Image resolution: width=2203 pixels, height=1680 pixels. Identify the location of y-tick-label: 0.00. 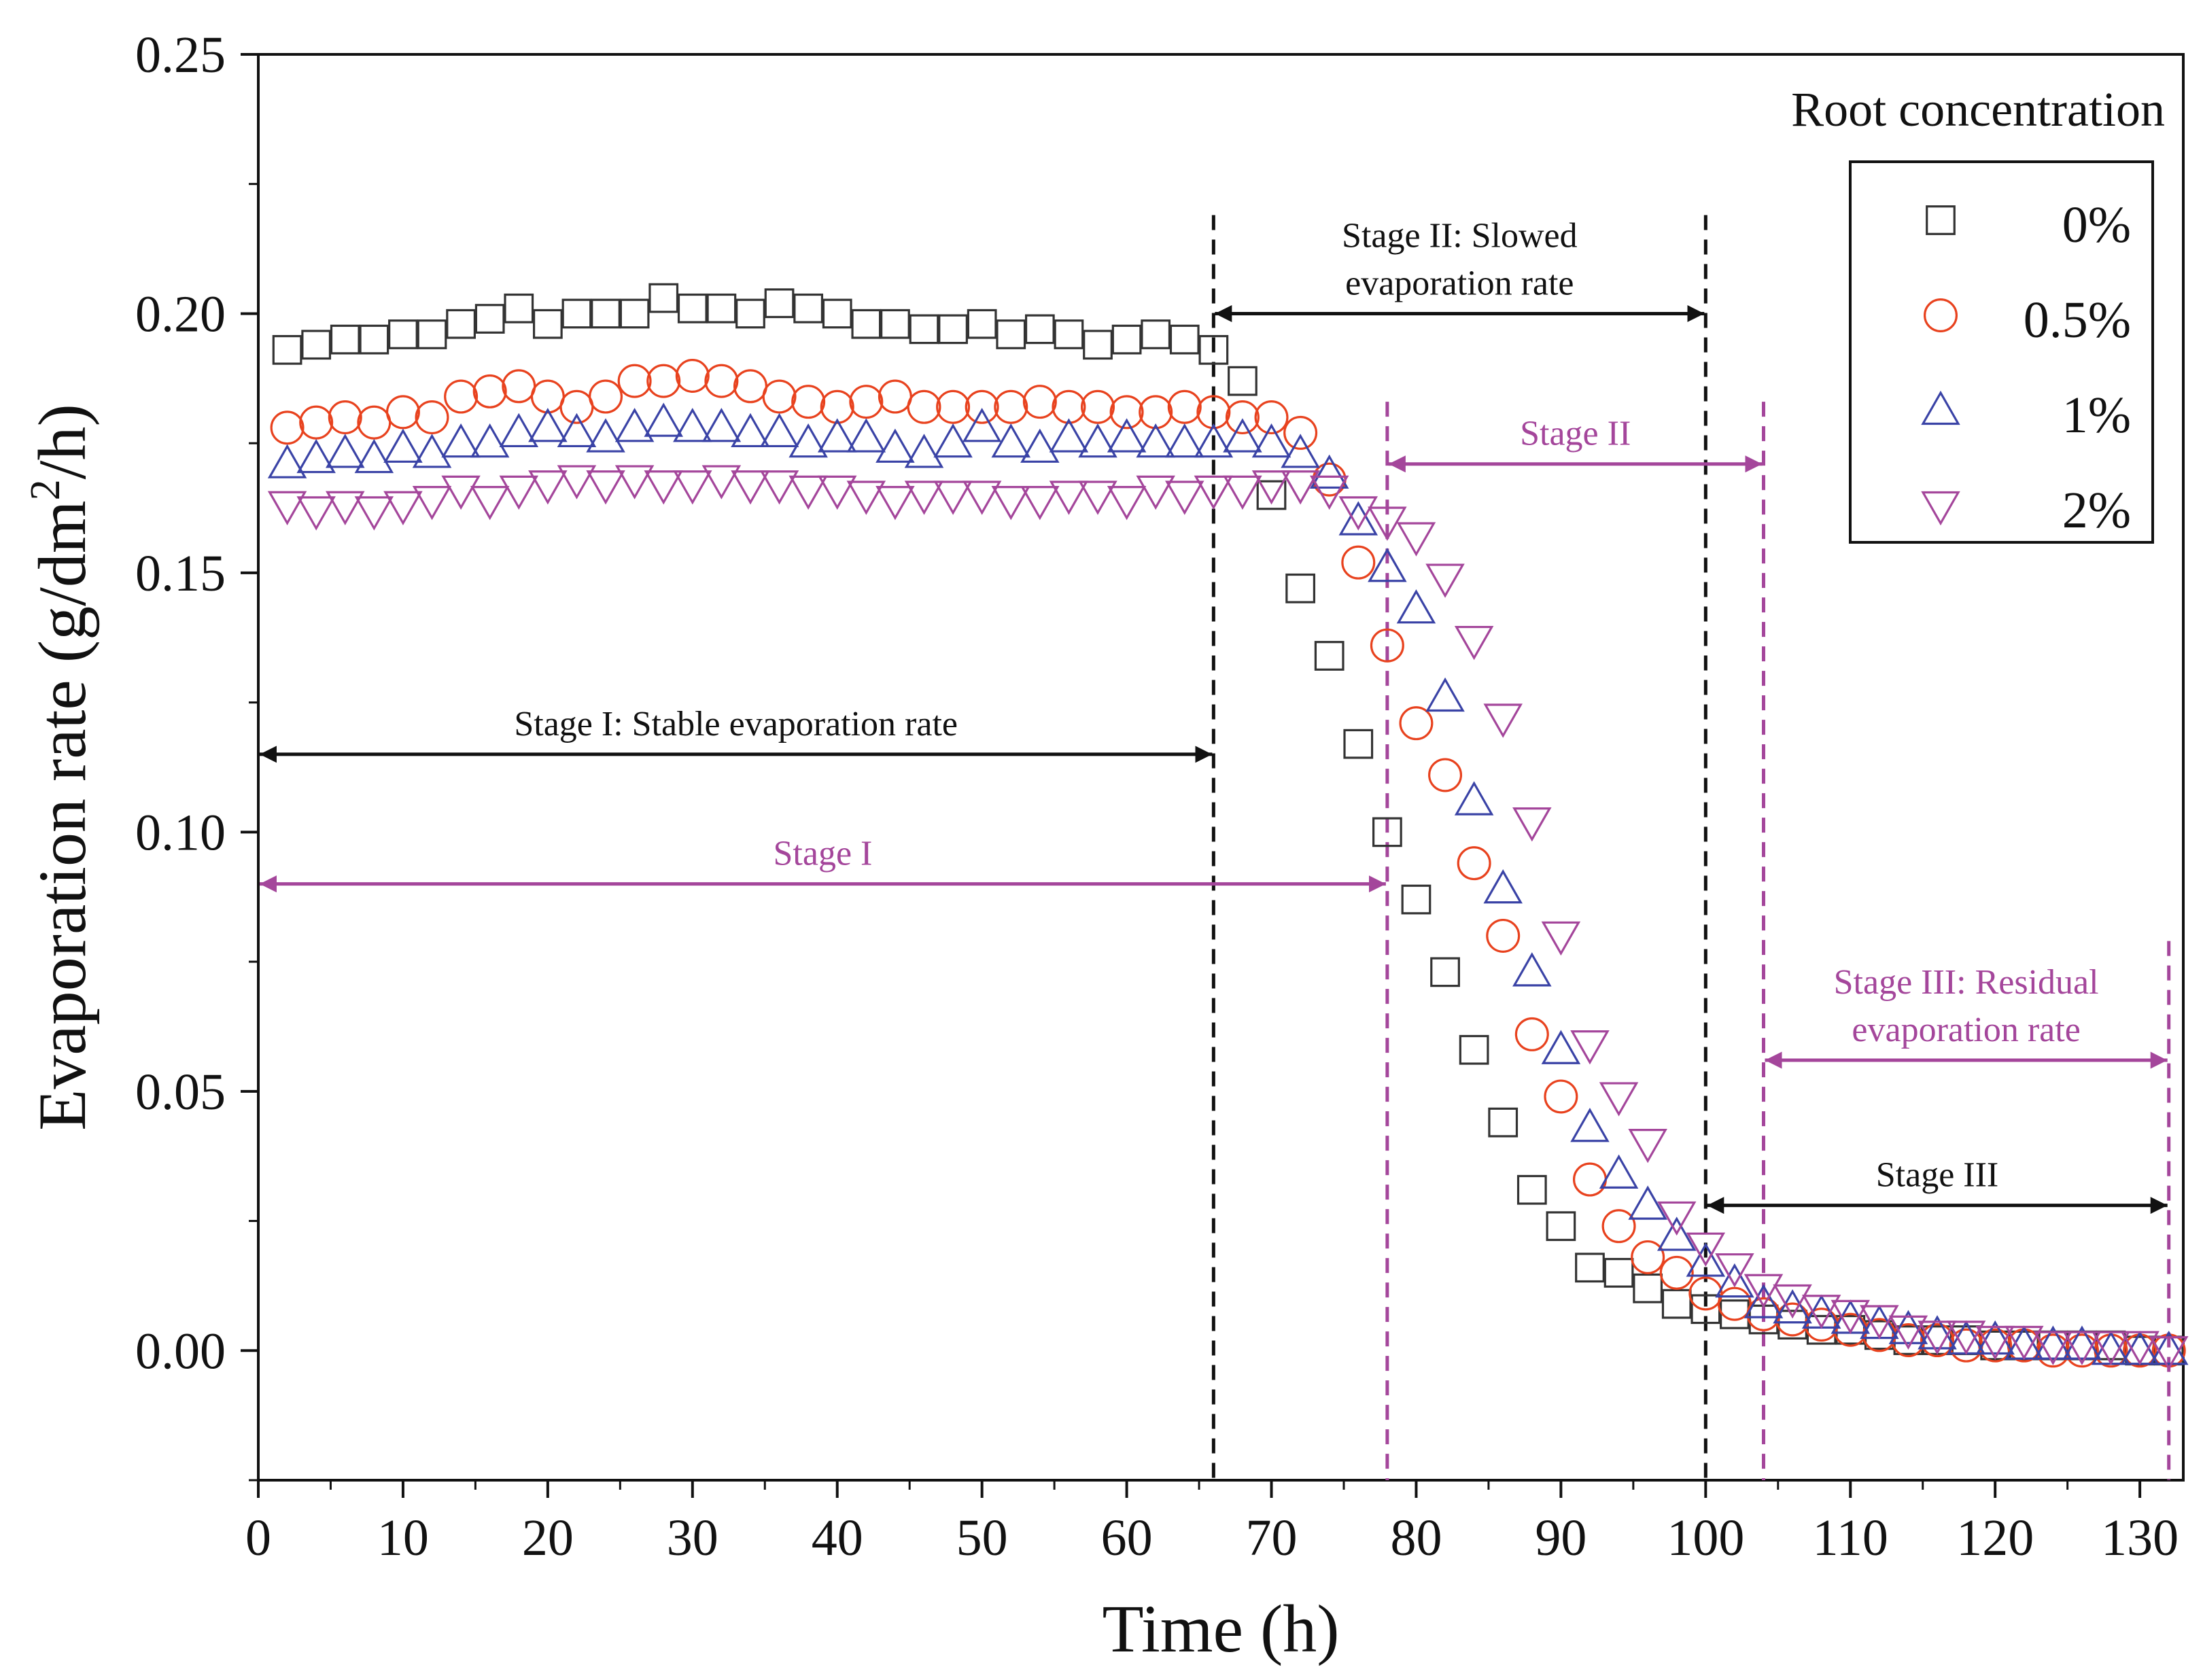
(181, 1351).